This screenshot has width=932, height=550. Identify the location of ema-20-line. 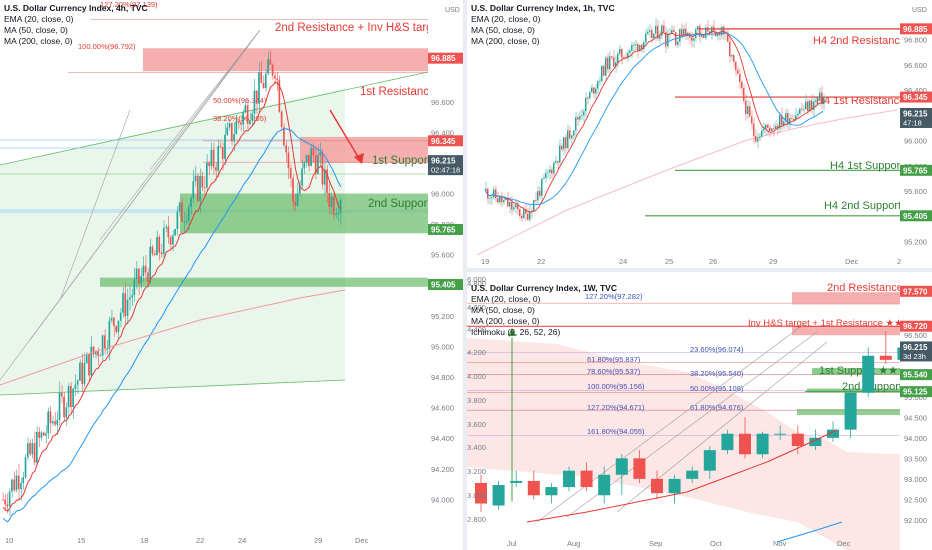
(682, 476).